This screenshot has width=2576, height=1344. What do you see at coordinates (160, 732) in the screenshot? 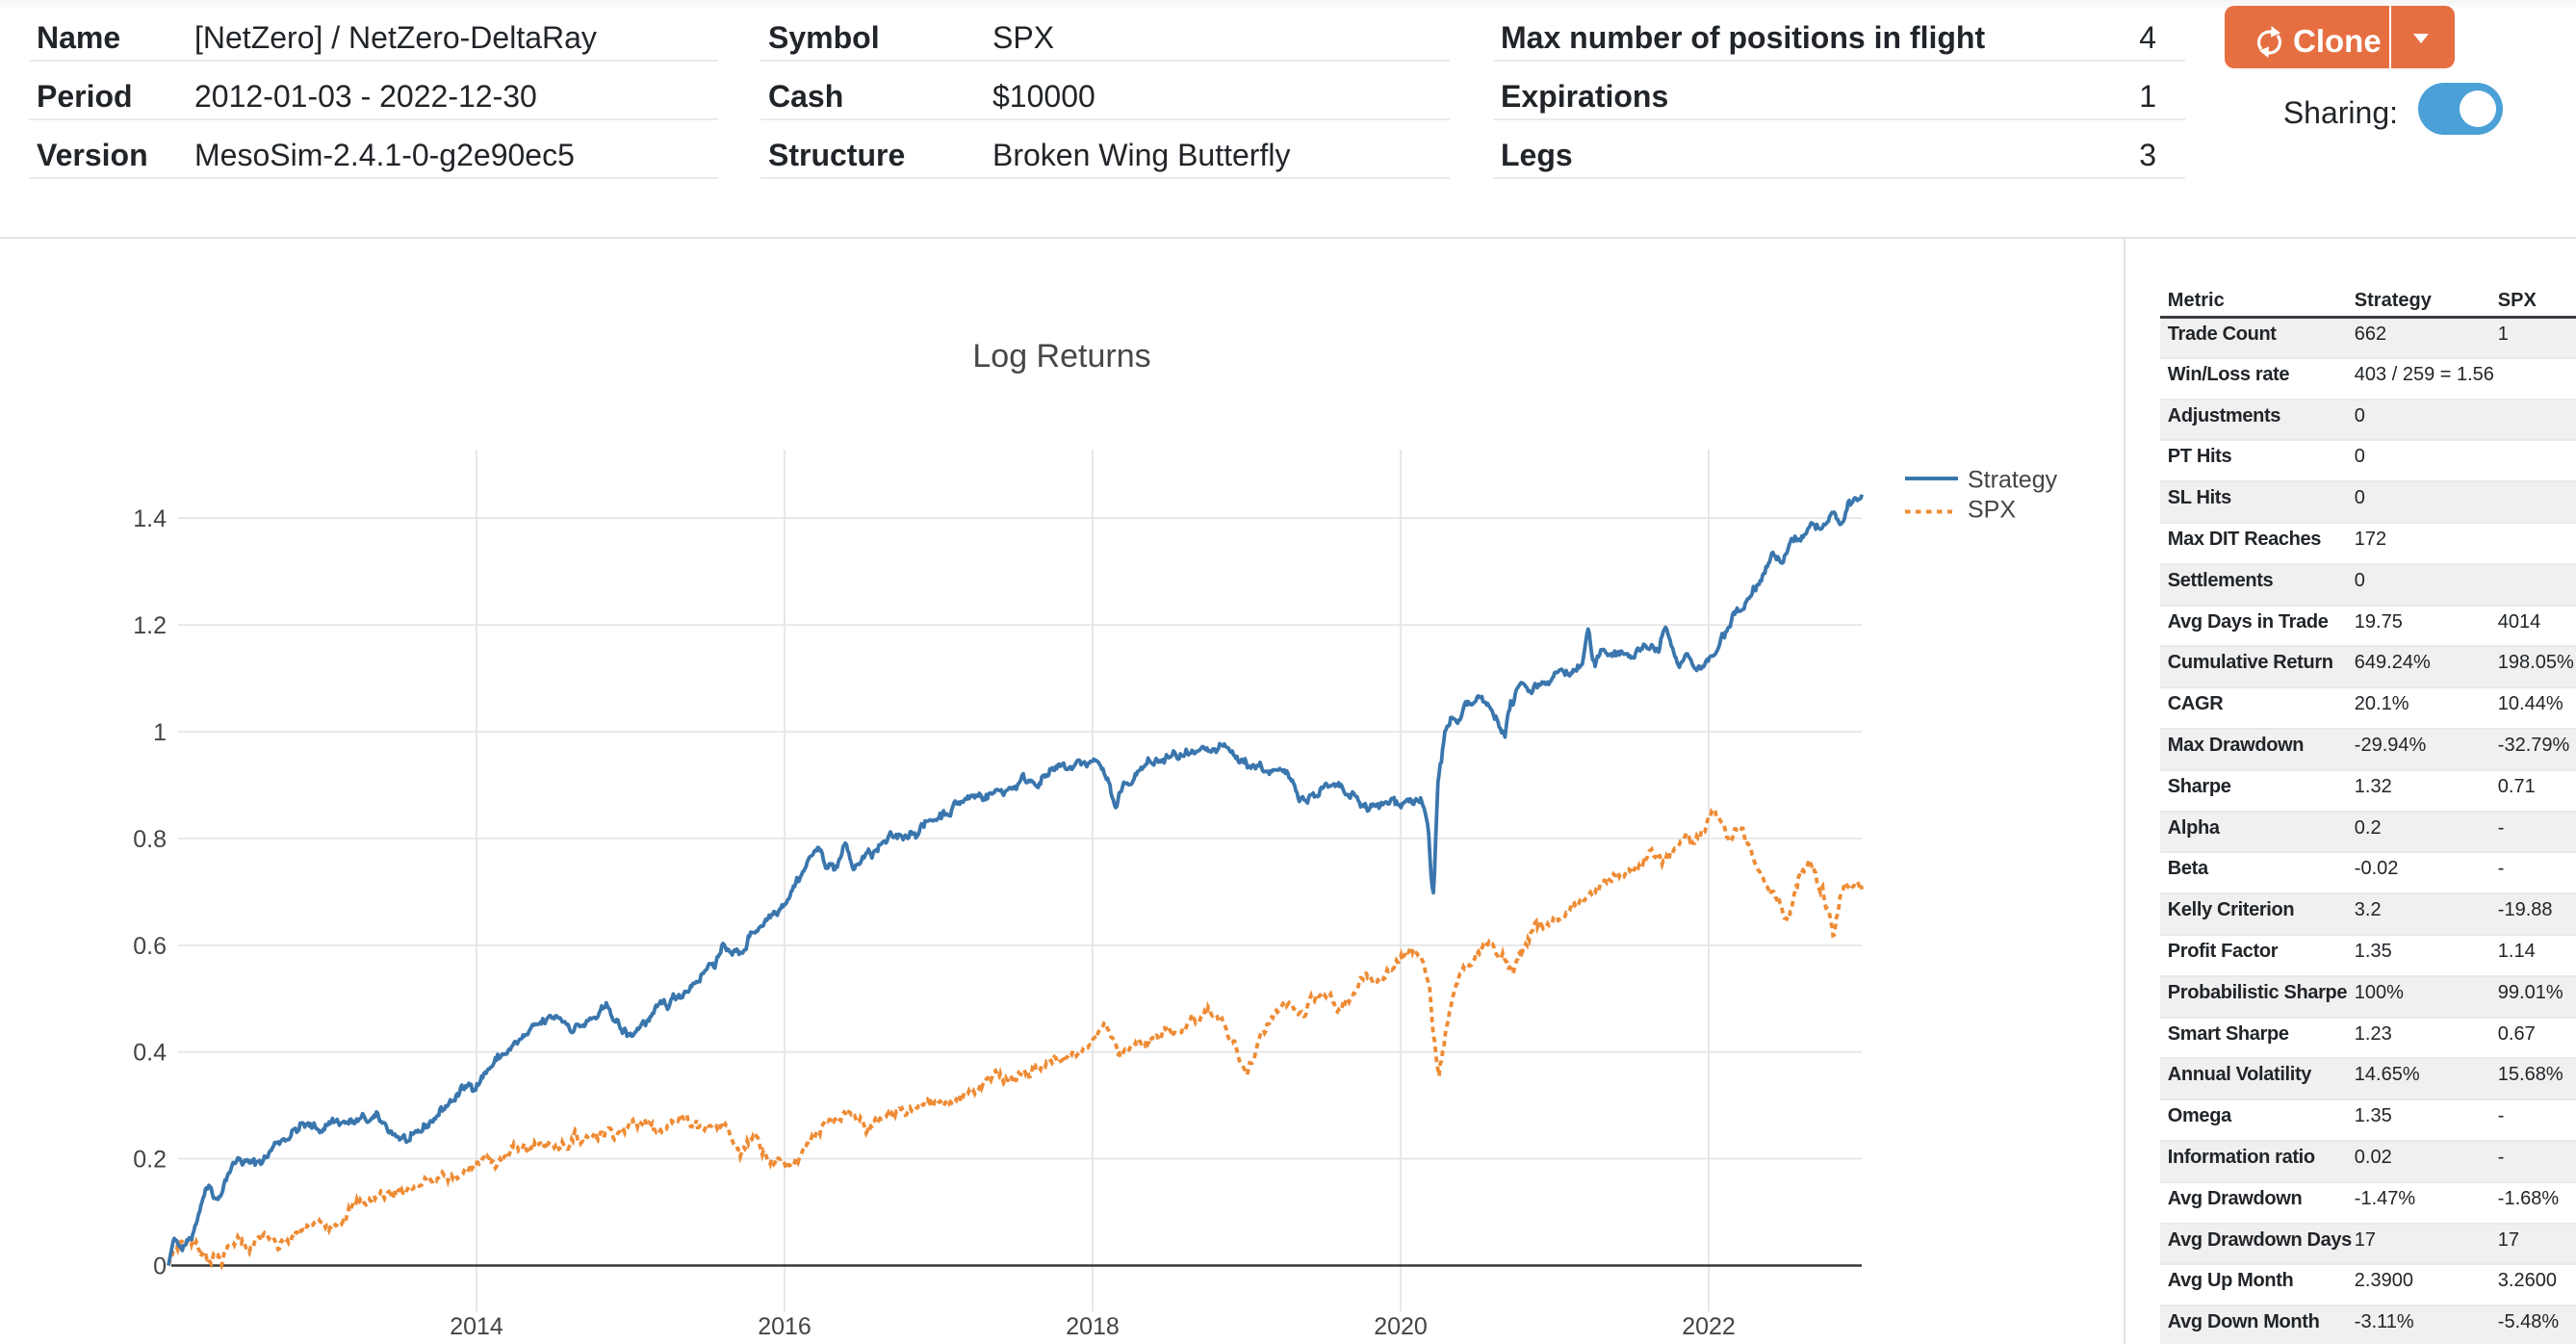
I see `svg-text: 1` at bounding box center [160, 732].